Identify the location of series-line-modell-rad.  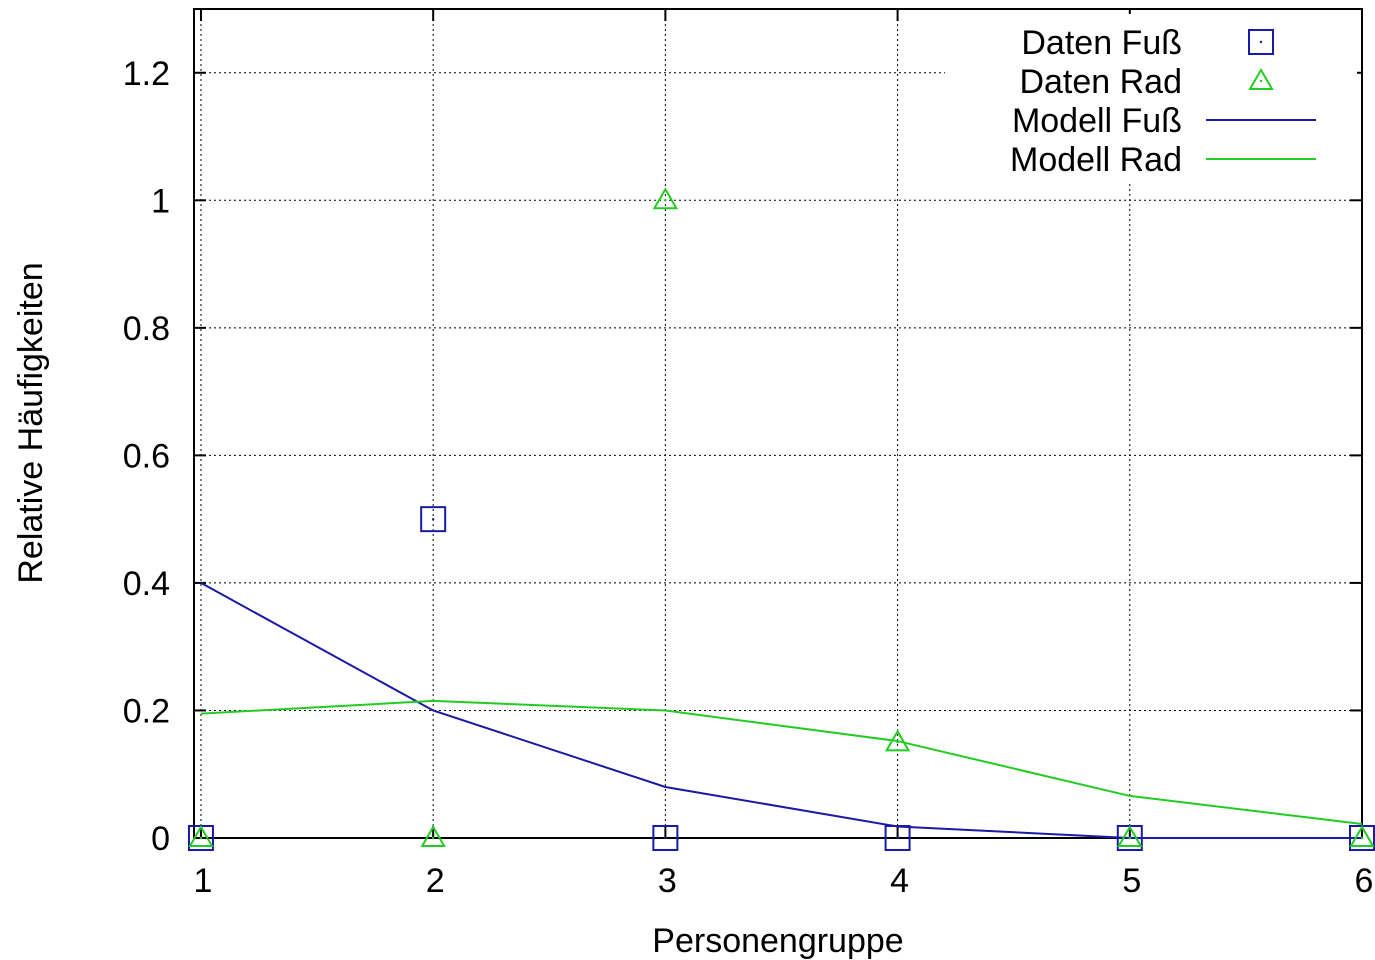
(781, 762).